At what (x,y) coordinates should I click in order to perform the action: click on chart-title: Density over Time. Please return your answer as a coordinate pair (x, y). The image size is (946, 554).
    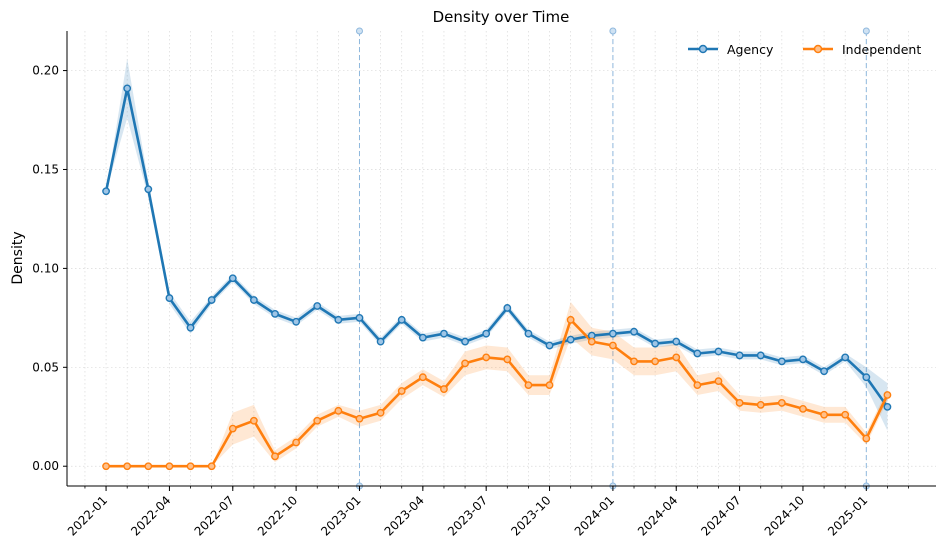
    Looking at the image, I should click on (501, 17).